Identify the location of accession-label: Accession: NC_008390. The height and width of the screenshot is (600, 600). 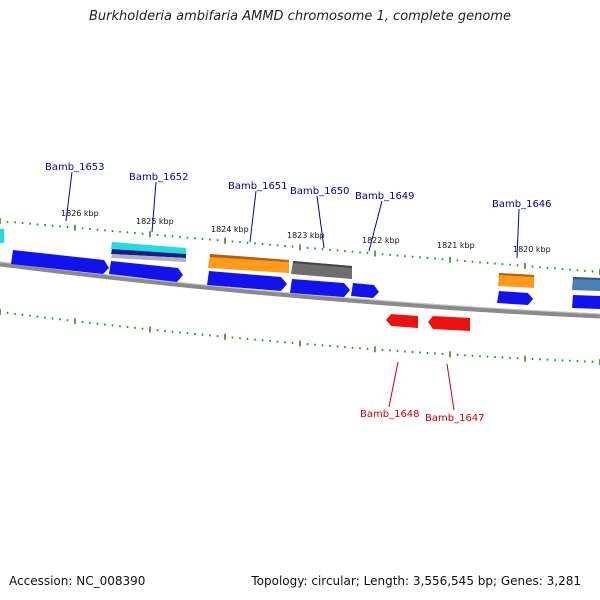
(77, 581).